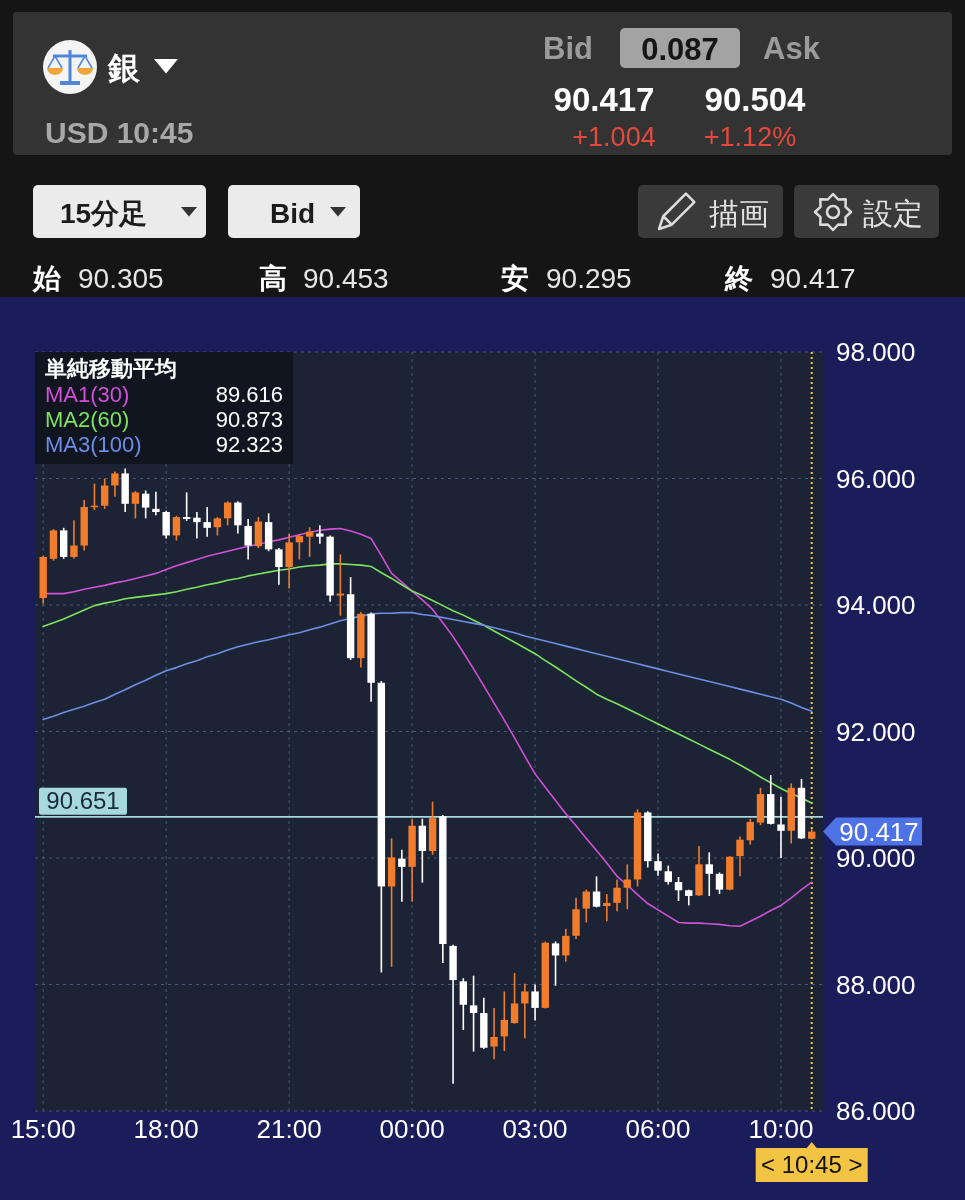 The height and width of the screenshot is (1200, 965). What do you see at coordinates (121, 278) in the screenshot?
I see `text: 90.305` at bounding box center [121, 278].